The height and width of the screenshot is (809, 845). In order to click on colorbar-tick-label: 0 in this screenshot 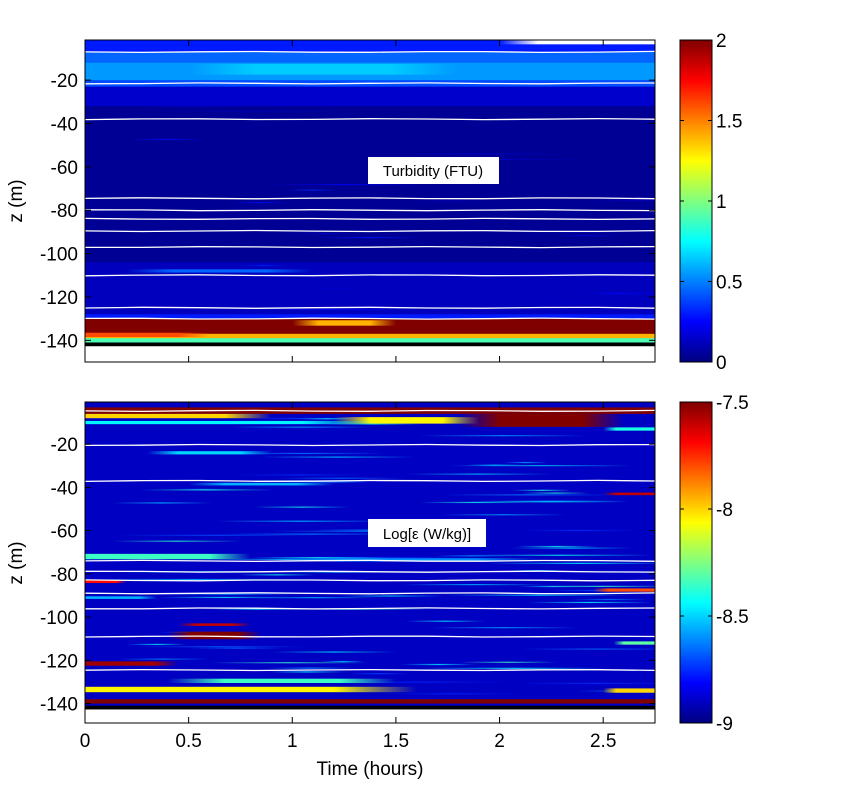, I will do `click(721, 363)`.